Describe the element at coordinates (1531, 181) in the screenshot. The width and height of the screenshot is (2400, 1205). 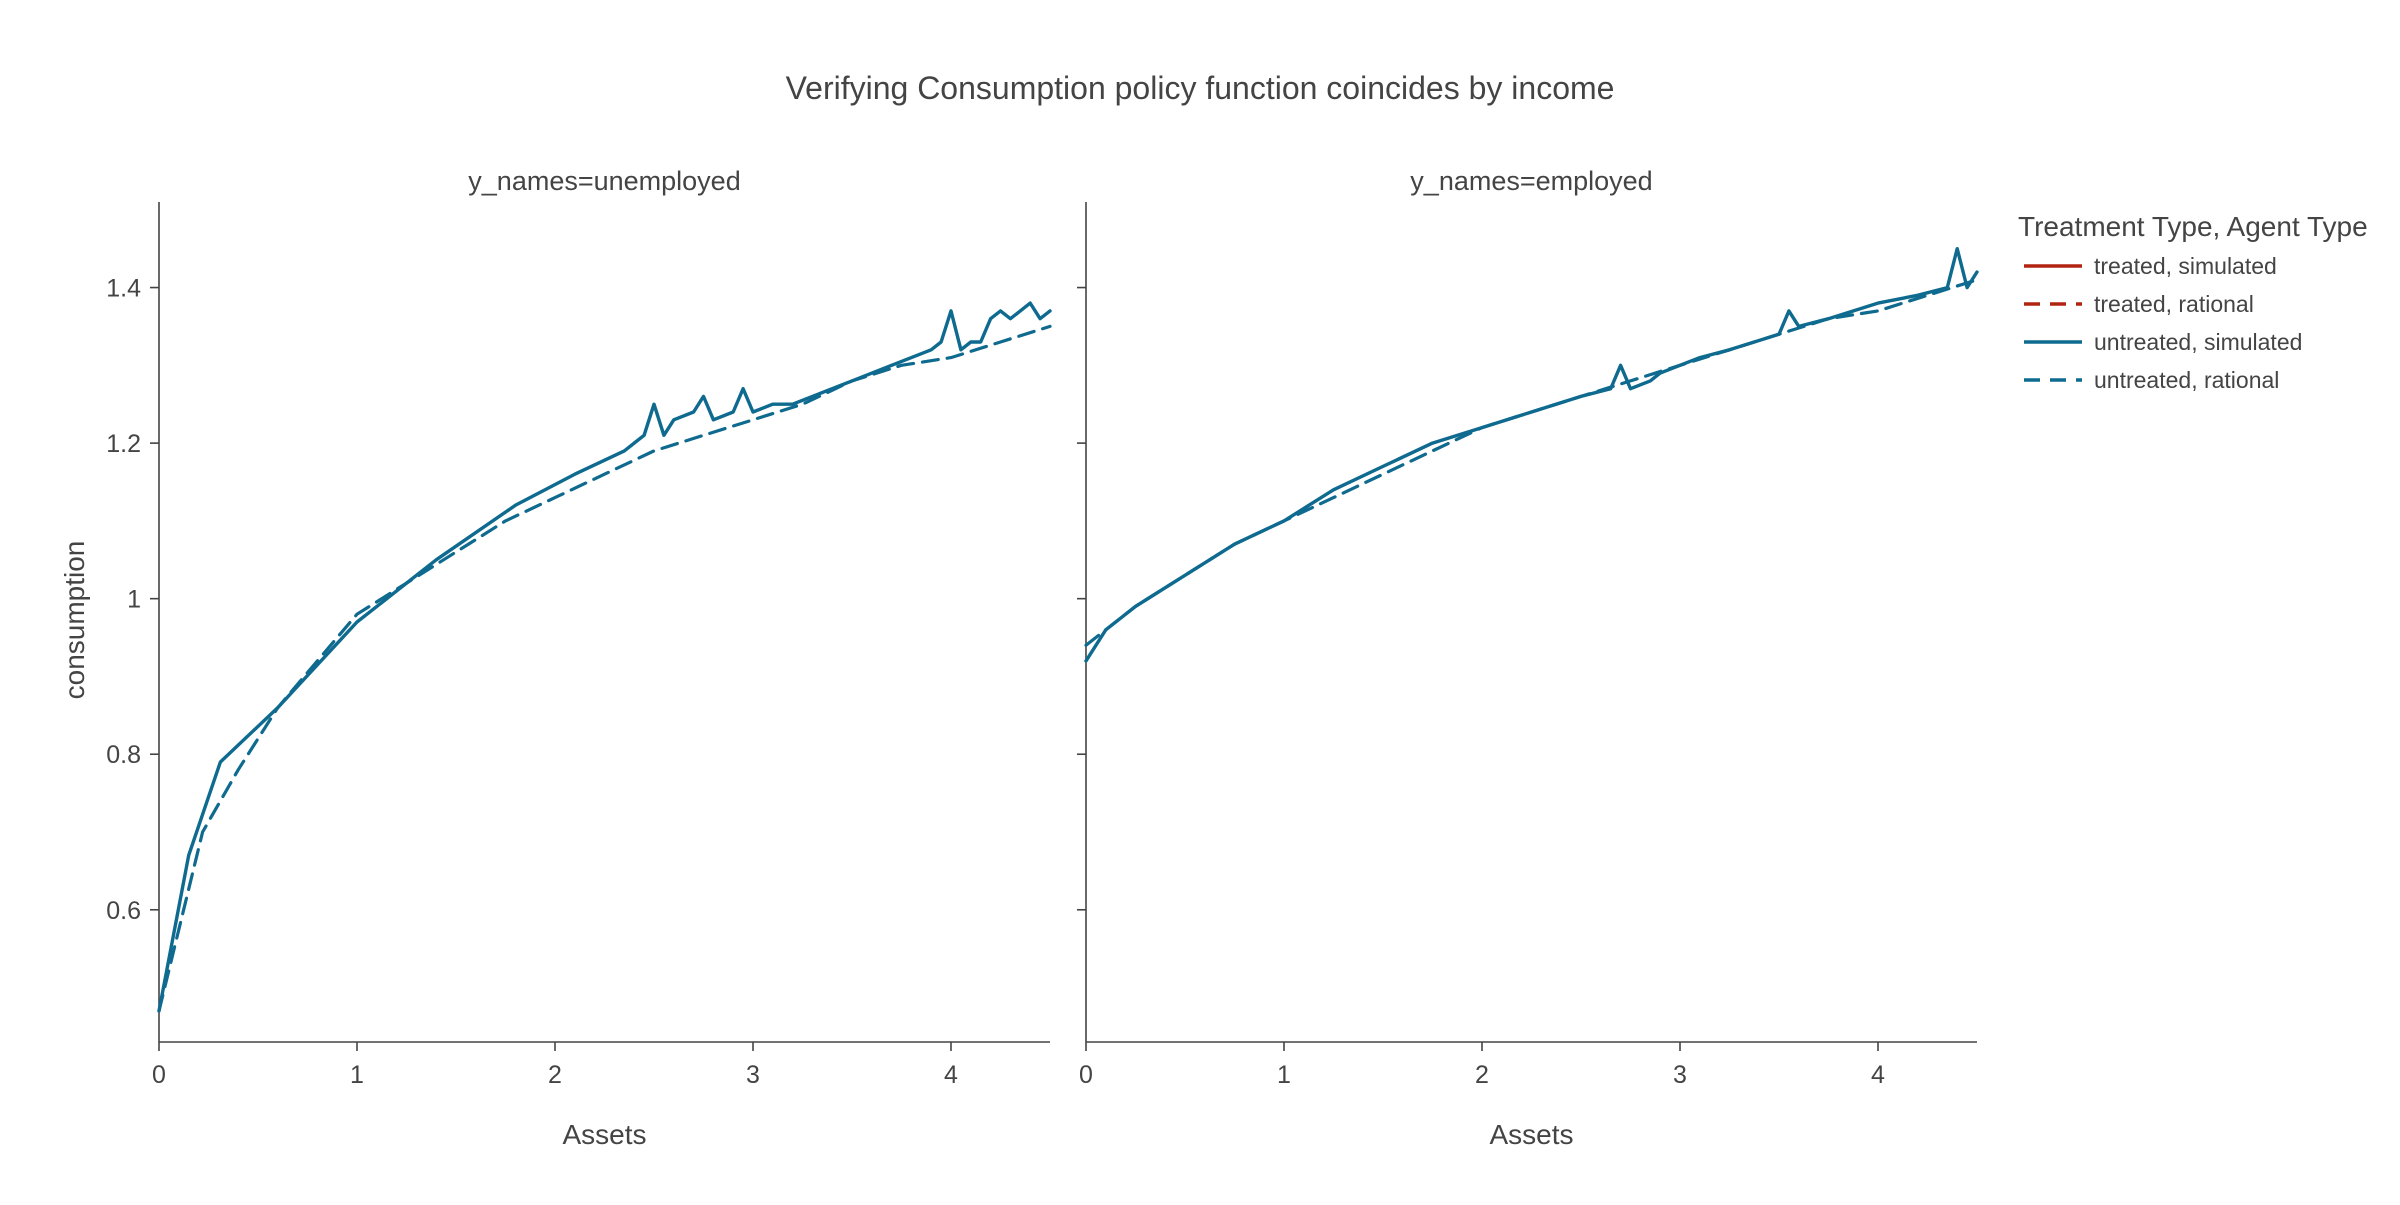
I see `panel-2-title: y_names=employed` at that location.